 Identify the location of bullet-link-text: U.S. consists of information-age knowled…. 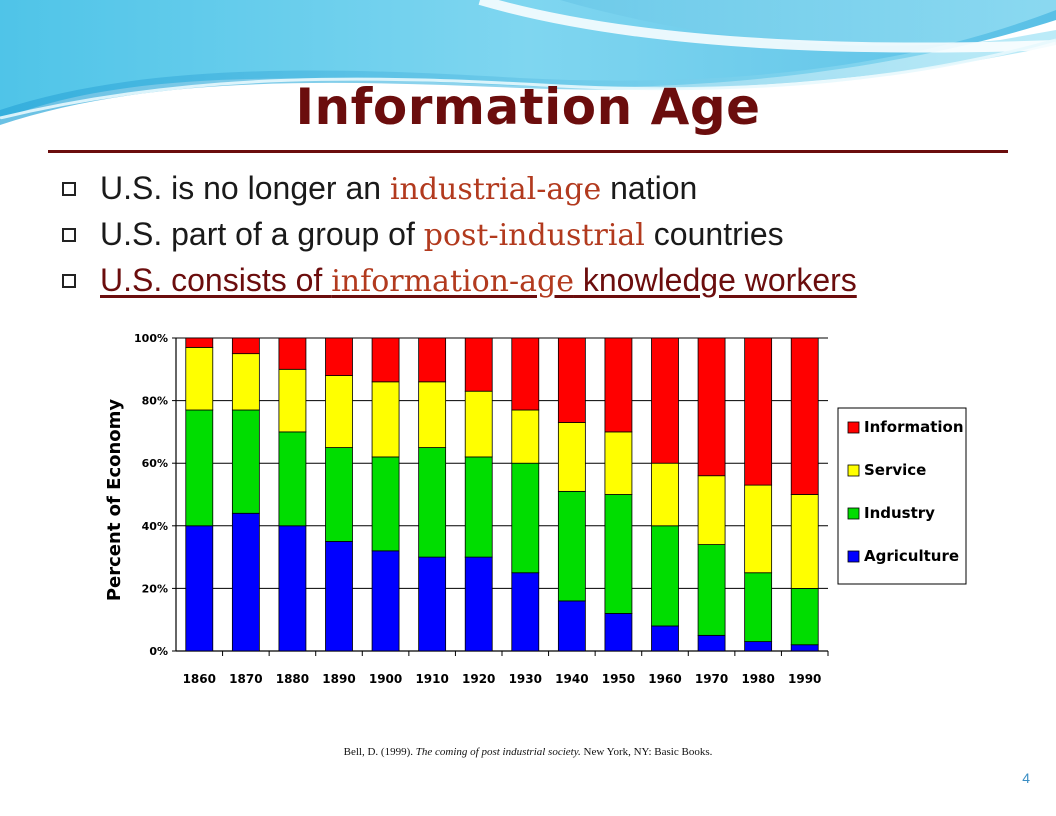
(478, 280).